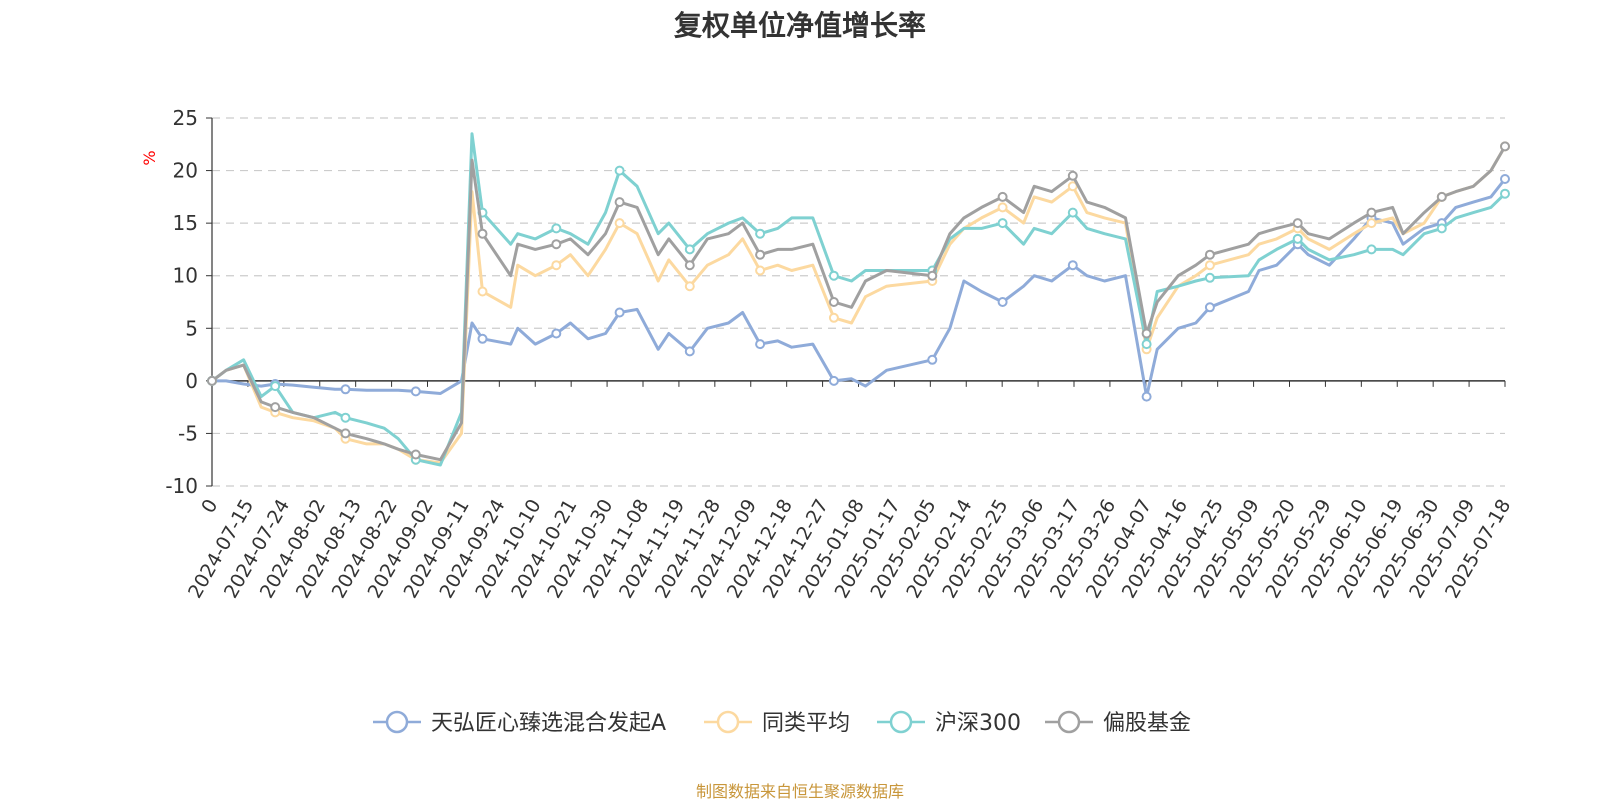 This screenshot has width=1600, height=802. What do you see at coordinates (799, 25) in the screenshot?
I see `chart-title: 复权单位净值增长率` at bounding box center [799, 25].